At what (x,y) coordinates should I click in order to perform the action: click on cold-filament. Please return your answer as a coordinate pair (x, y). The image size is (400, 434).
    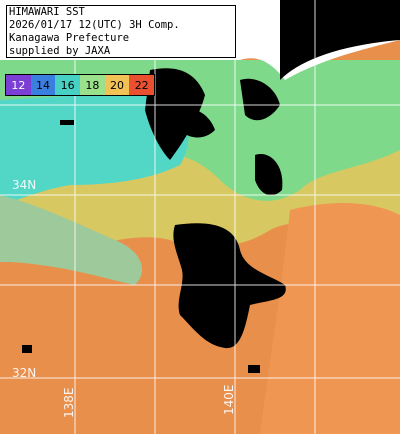
    Looking at the image, I should click on (71, 240).